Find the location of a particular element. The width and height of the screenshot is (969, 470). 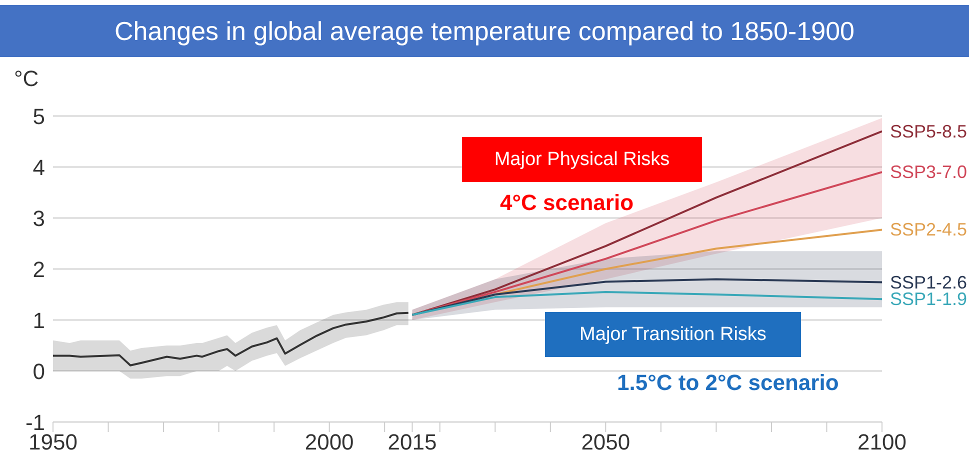

annotation: 1.5°C to 2°C scenario is located at coordinates (728, 383).